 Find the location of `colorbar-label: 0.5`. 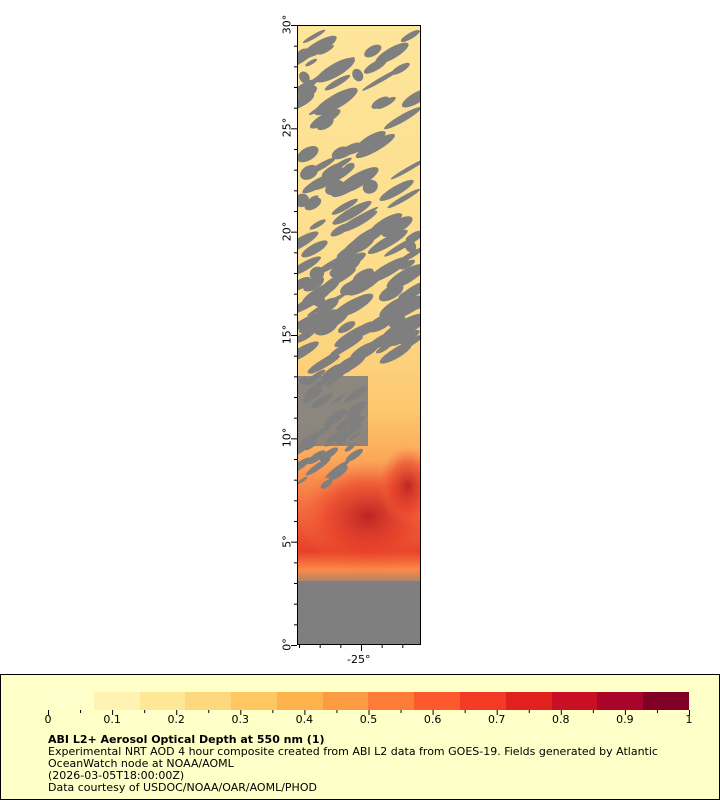

colorbar-label: 0.5 is located at coordinates (368, 719).